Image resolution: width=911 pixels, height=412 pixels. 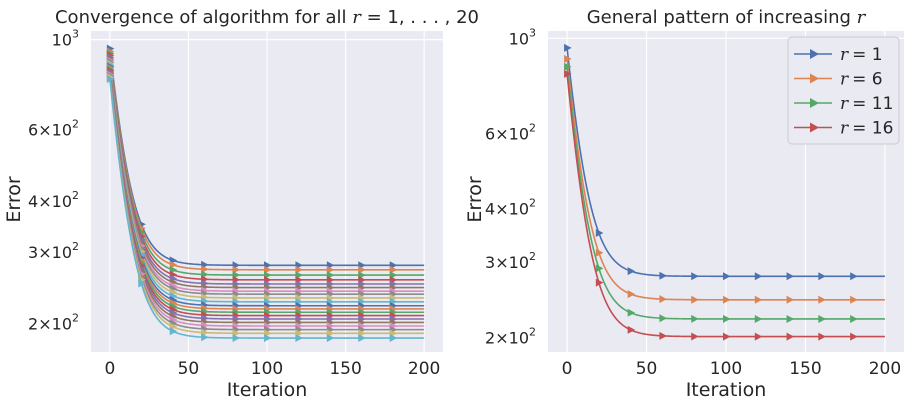 I want to click on y-axis-label: Error, so click(x=475, y=199).